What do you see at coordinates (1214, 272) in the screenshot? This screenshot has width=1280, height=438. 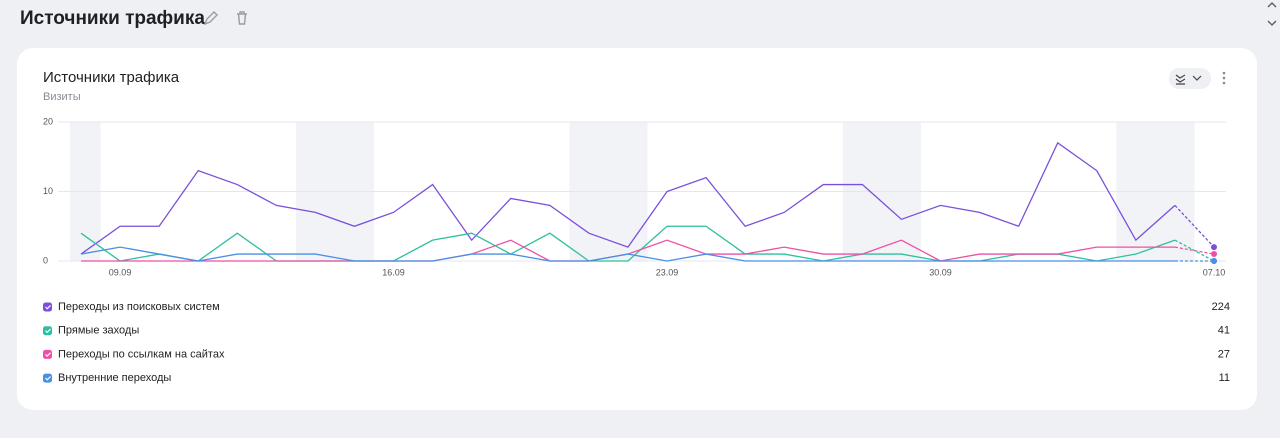 I see `x-tick-label: 07.10` at bounding box center [1214, 272].